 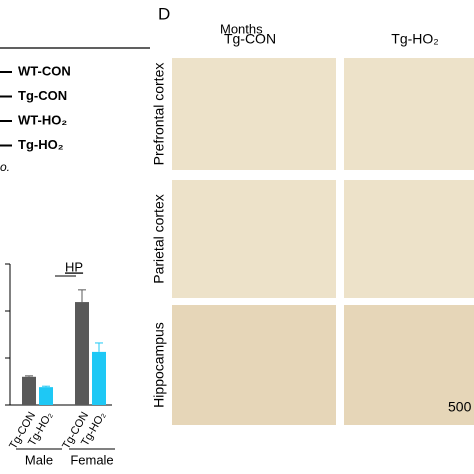 What do you see at coordinates (91, 459) in the screenshot?
I see `group-label: Female` at bounding box center [91, 459].